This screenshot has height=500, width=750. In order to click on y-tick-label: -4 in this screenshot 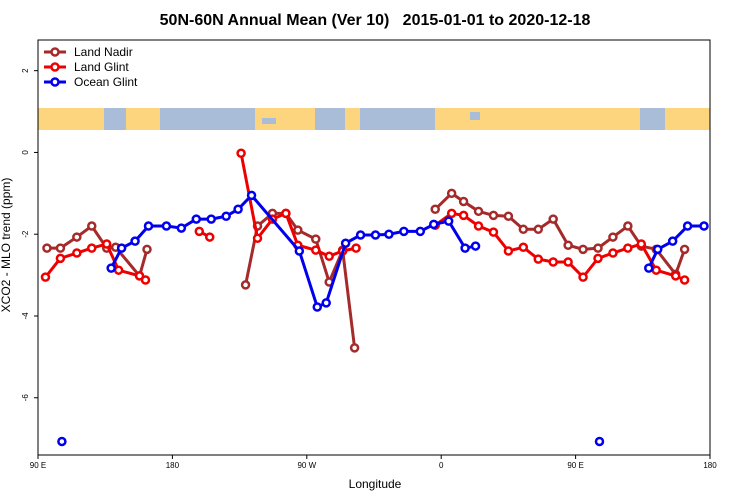, I will do `click(25, 316)`.